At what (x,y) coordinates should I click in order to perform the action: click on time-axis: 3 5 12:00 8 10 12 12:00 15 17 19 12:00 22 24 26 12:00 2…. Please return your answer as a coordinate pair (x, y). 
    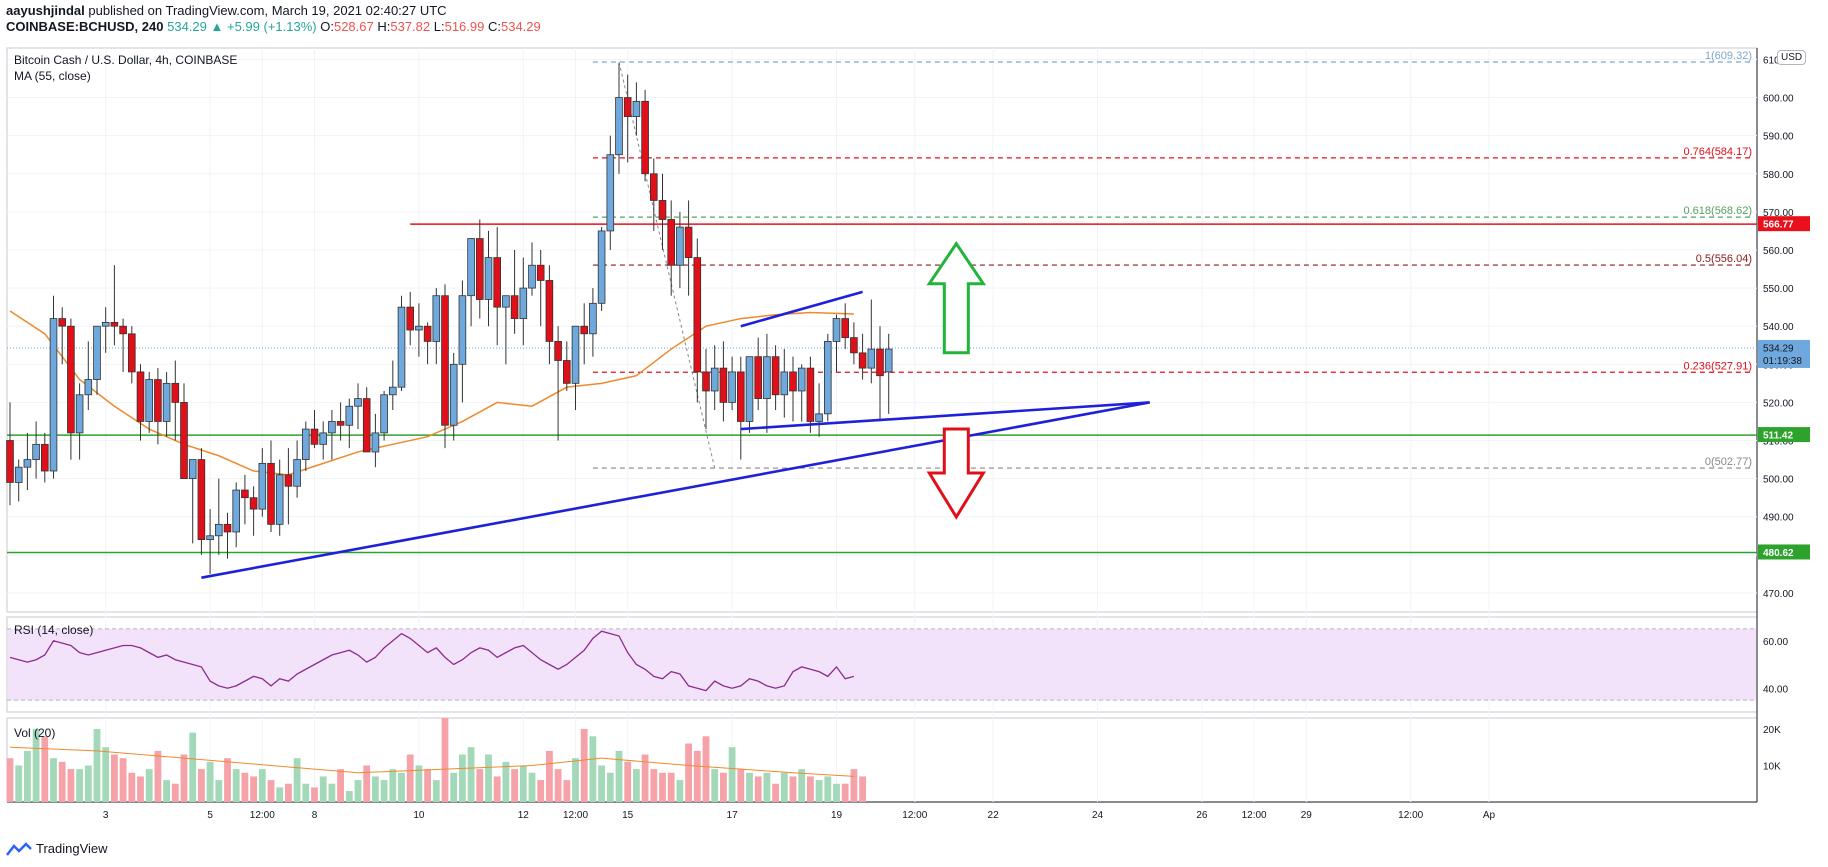
    Looking at the image, I should click on (799, 815).